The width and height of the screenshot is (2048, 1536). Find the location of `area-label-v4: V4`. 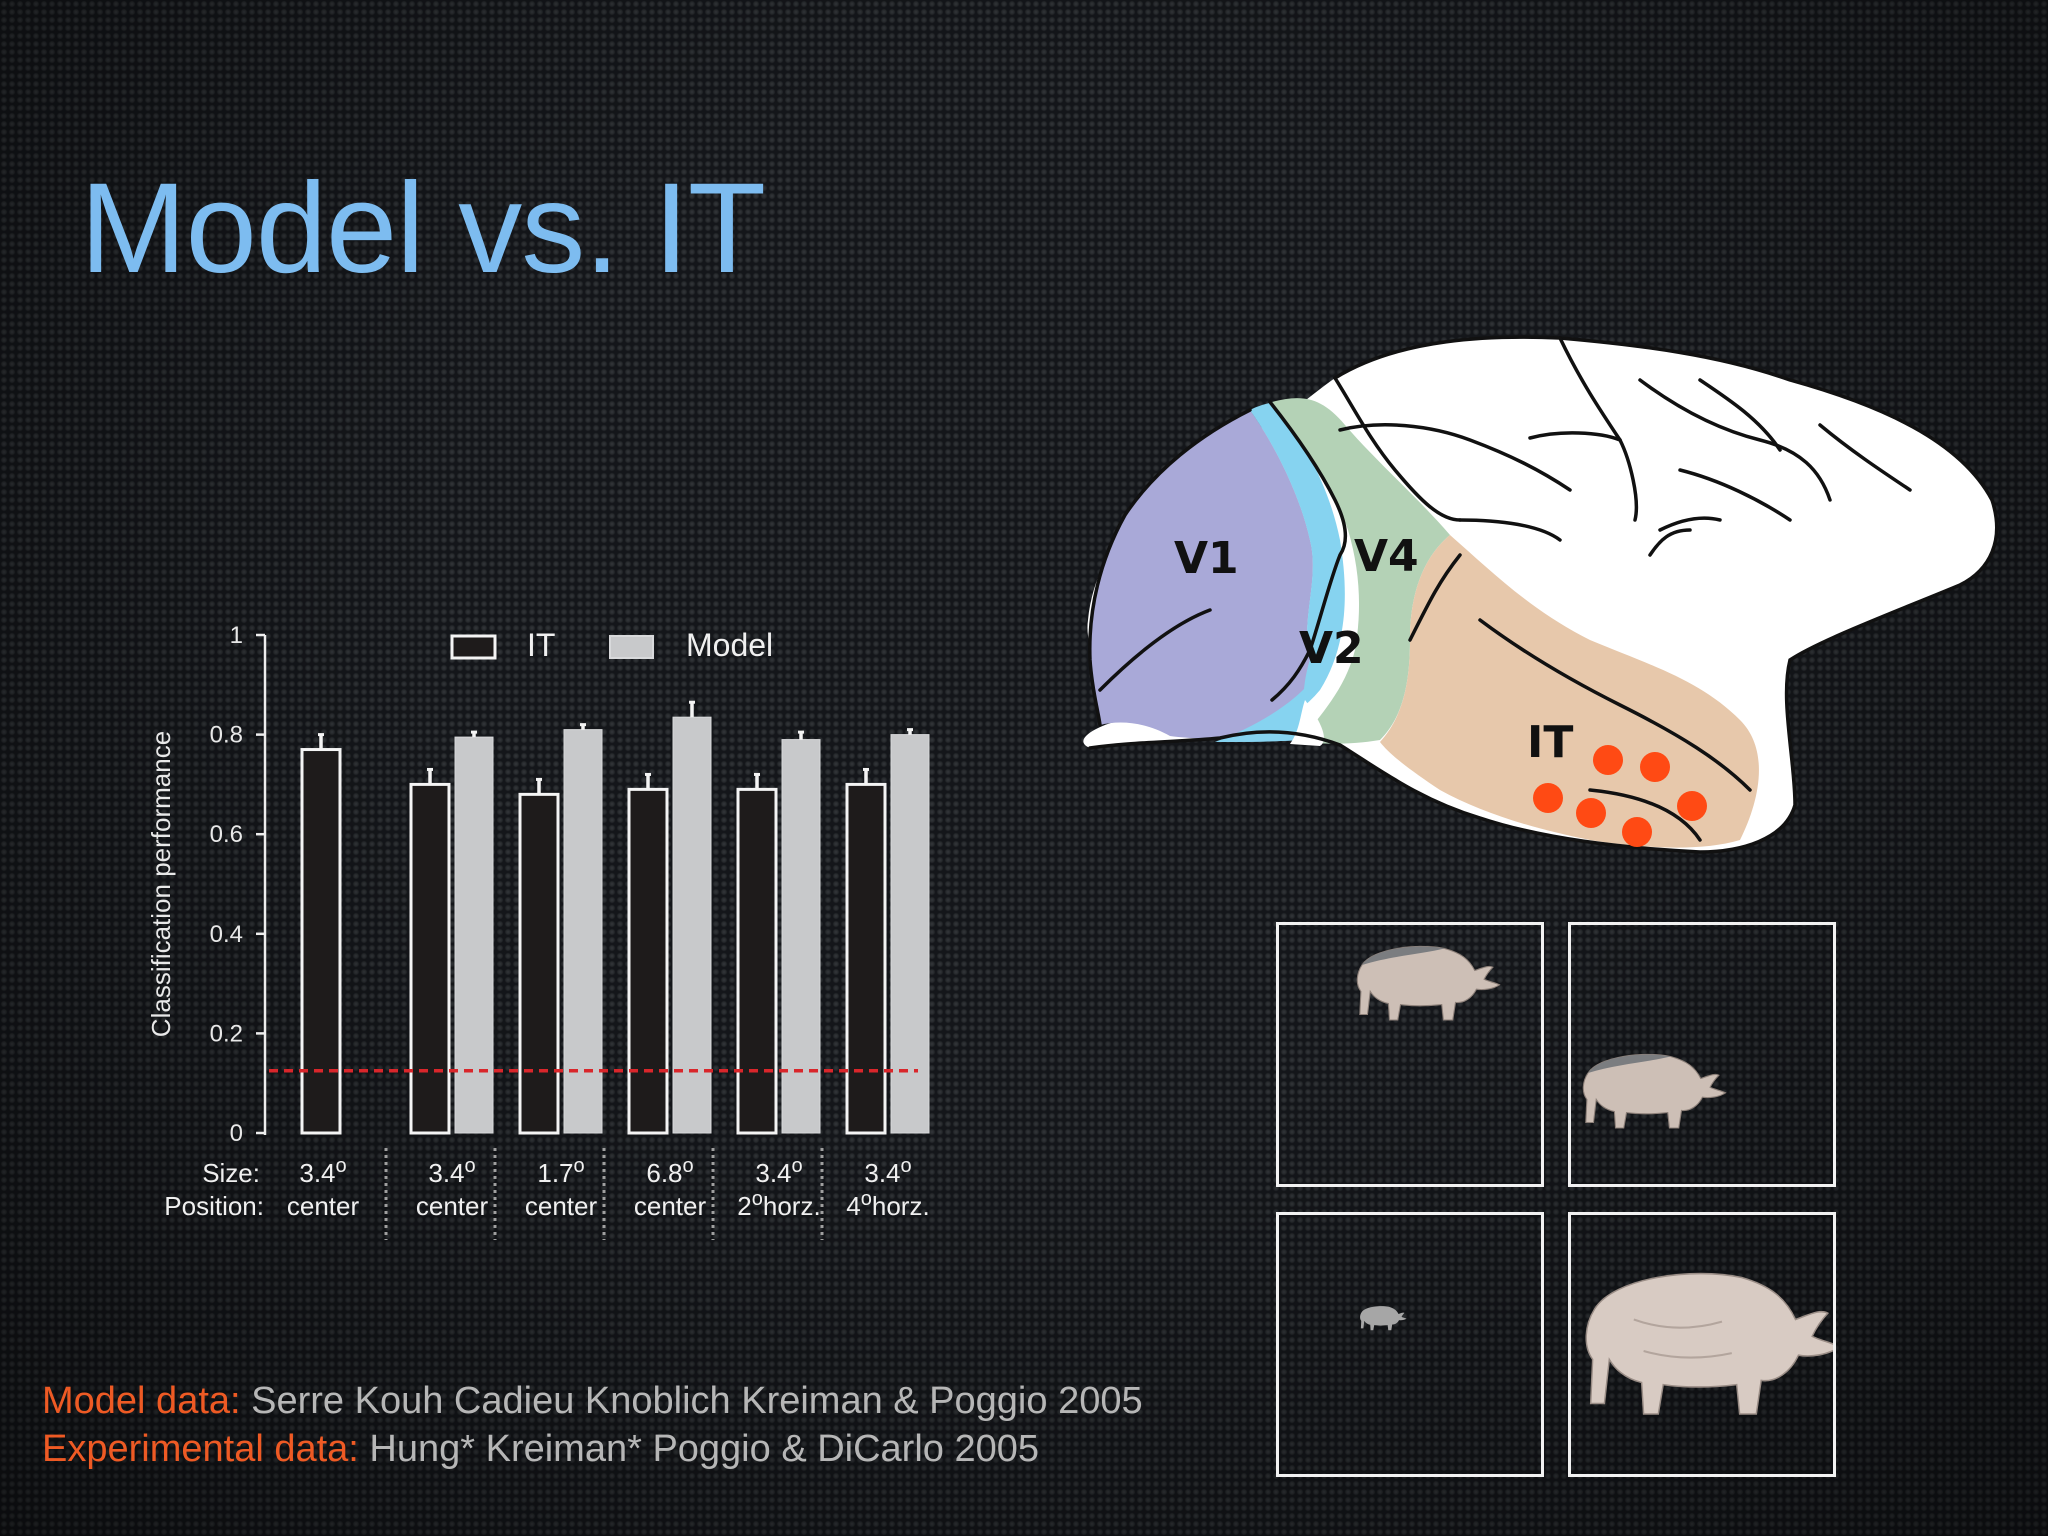

area-label-v4: V4 is located at coordinates (1386, 556).